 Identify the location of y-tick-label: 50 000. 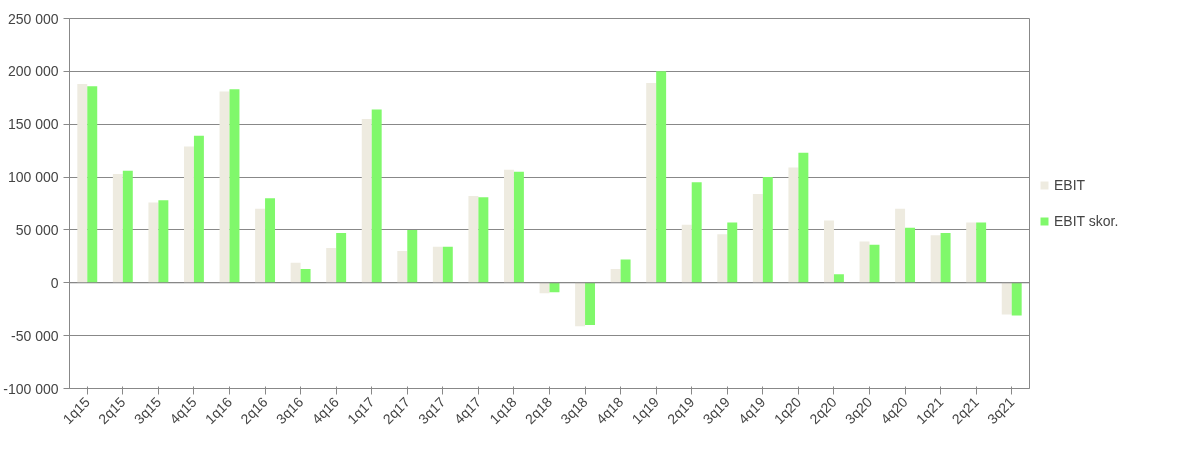
(37, 229).